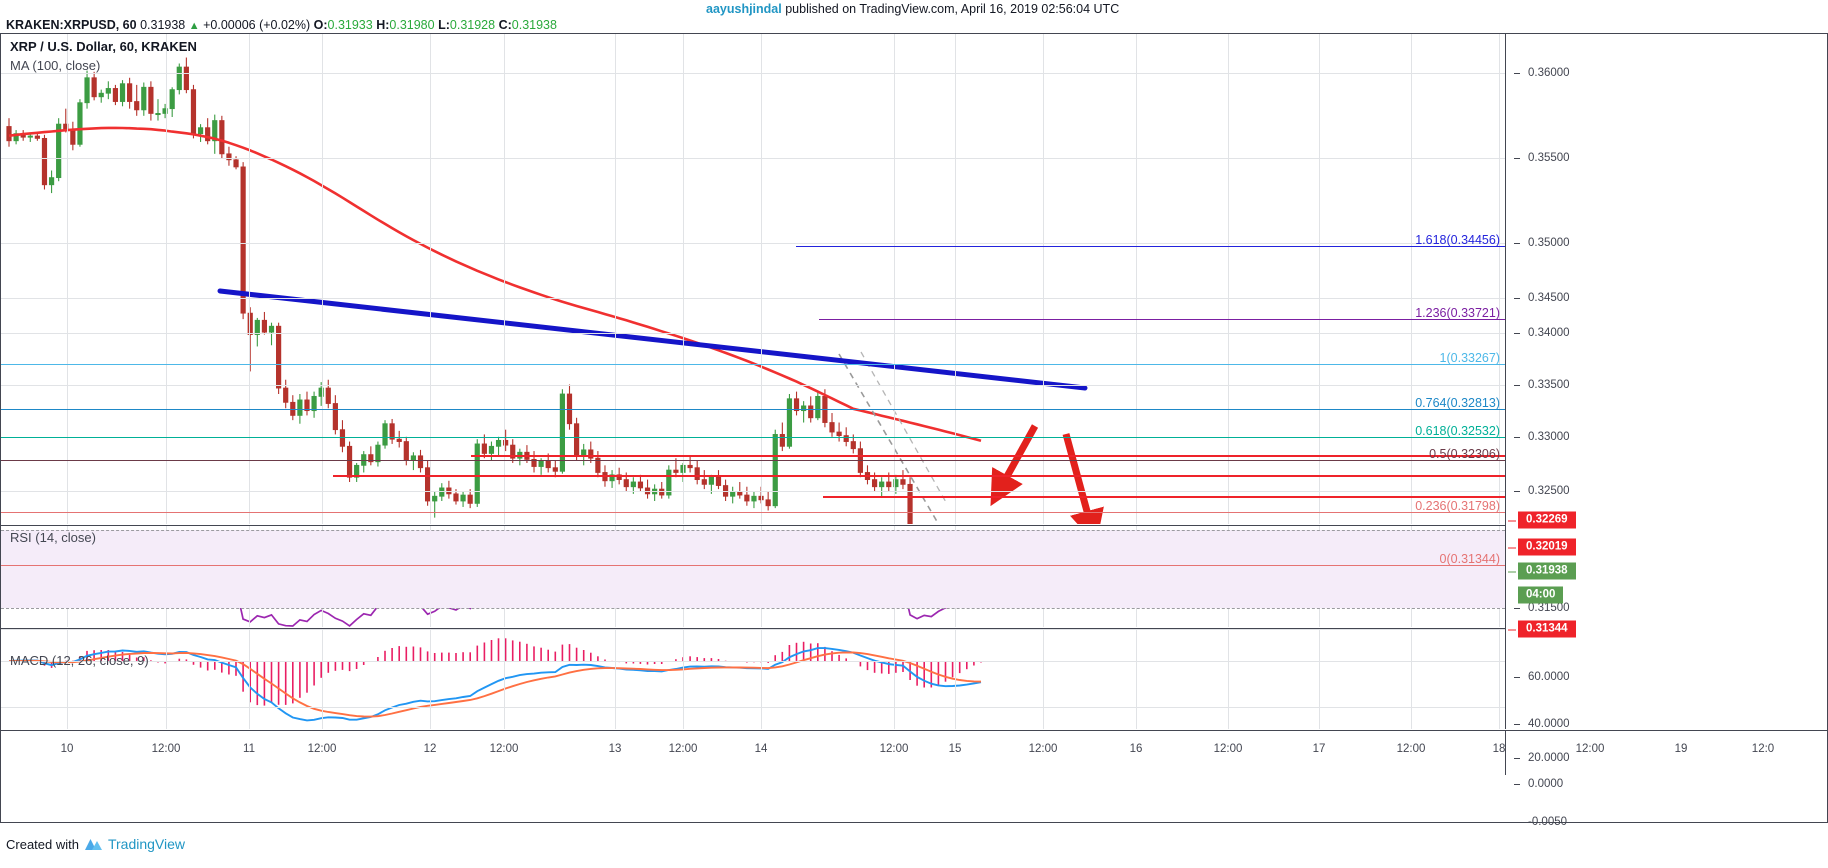  Describe the element at coordinates (1499, 749) in the screenshot. I see `time-tick-label: 18` at that location.